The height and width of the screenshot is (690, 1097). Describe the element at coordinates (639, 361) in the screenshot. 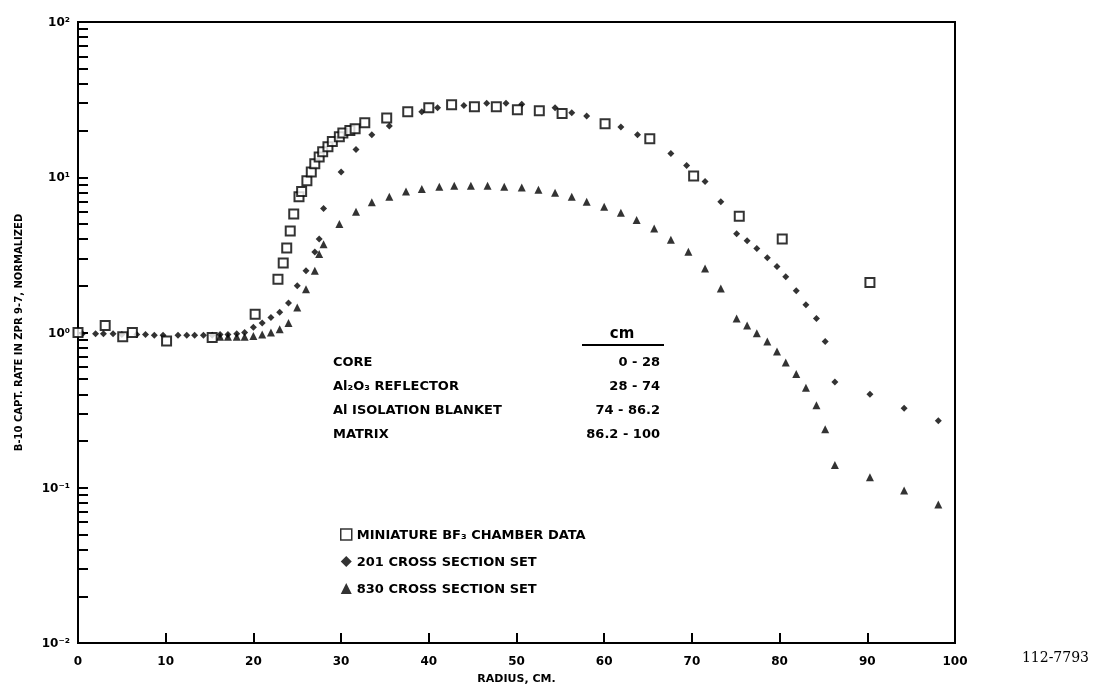

I see `annotation: 0 - 28` at that location.